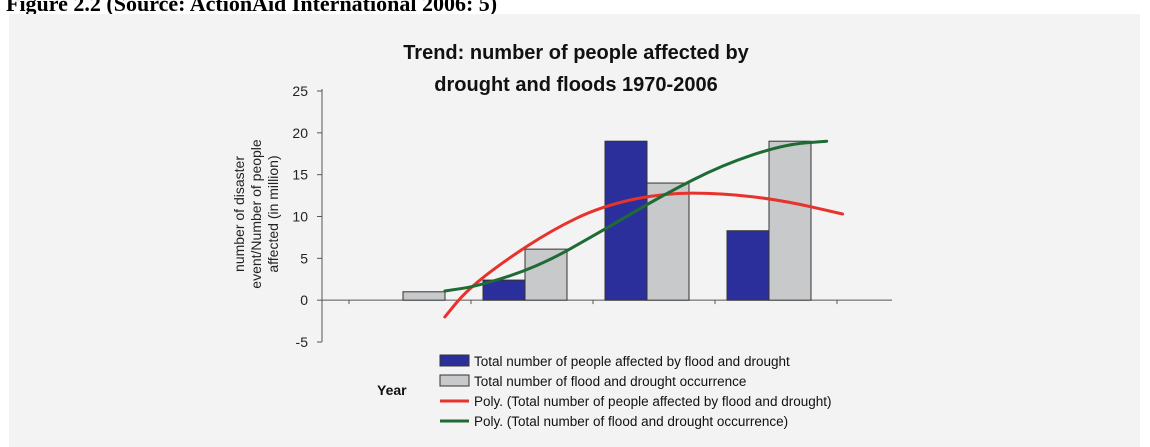 The width and height of the screenshot is (1150, 447). Describe the element at coordinates (454, 360) in the screenshot. I see `legend-swatch-people-affected` at that location.